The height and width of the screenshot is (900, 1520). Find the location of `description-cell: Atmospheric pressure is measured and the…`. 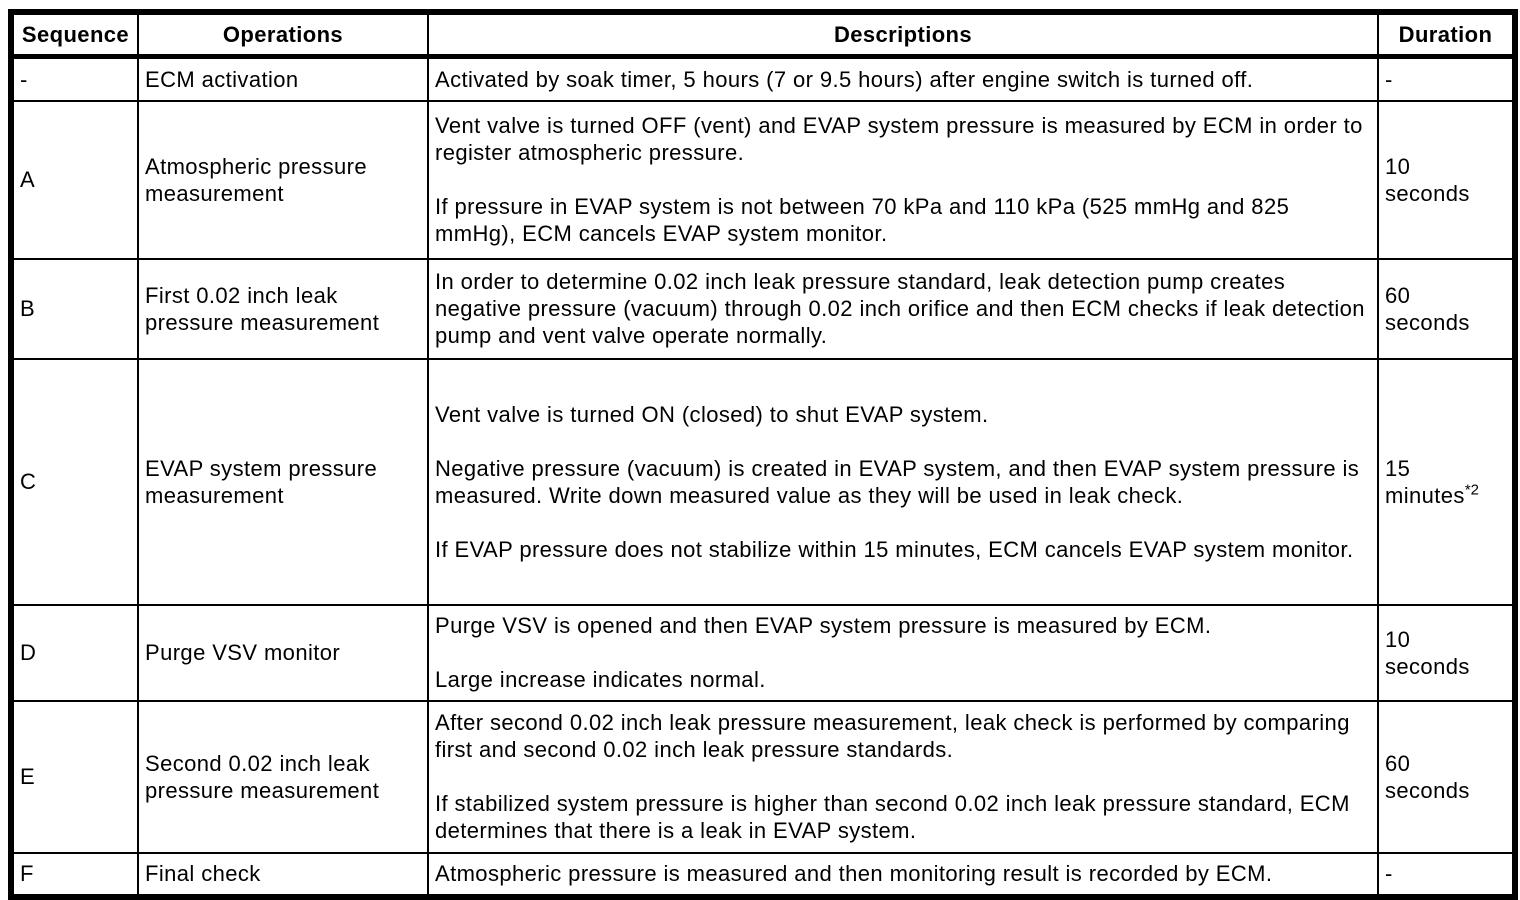

description-cell: Atmospheric pressure is measured and the… is located at coordinates (903, 874).